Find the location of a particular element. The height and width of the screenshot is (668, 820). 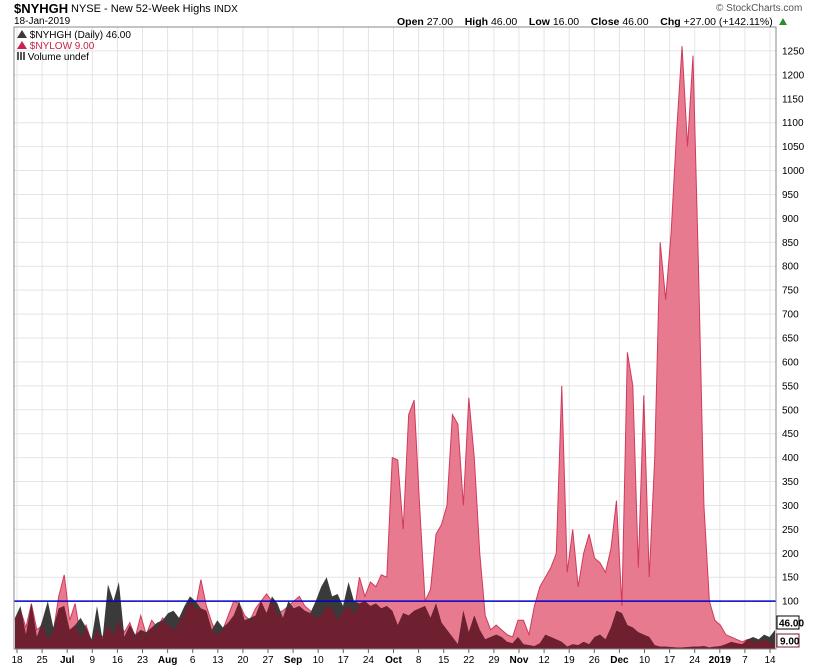

exchange: NYSE is located at coordinates (86, 9).